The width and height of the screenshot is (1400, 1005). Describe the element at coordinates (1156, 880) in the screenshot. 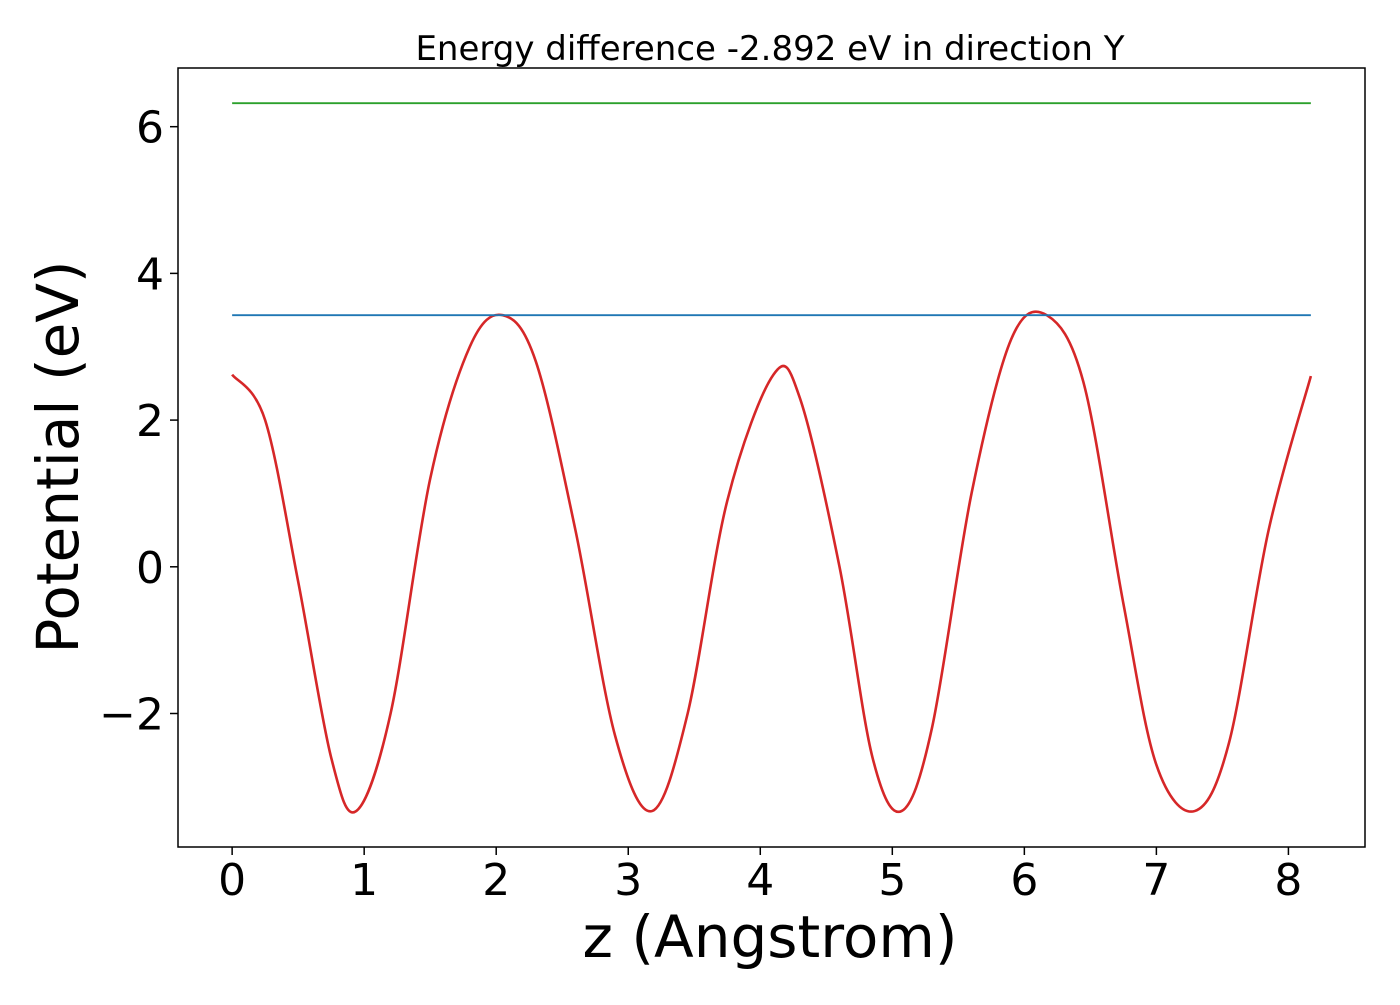

I see `x-tick-label: 7` at that location.